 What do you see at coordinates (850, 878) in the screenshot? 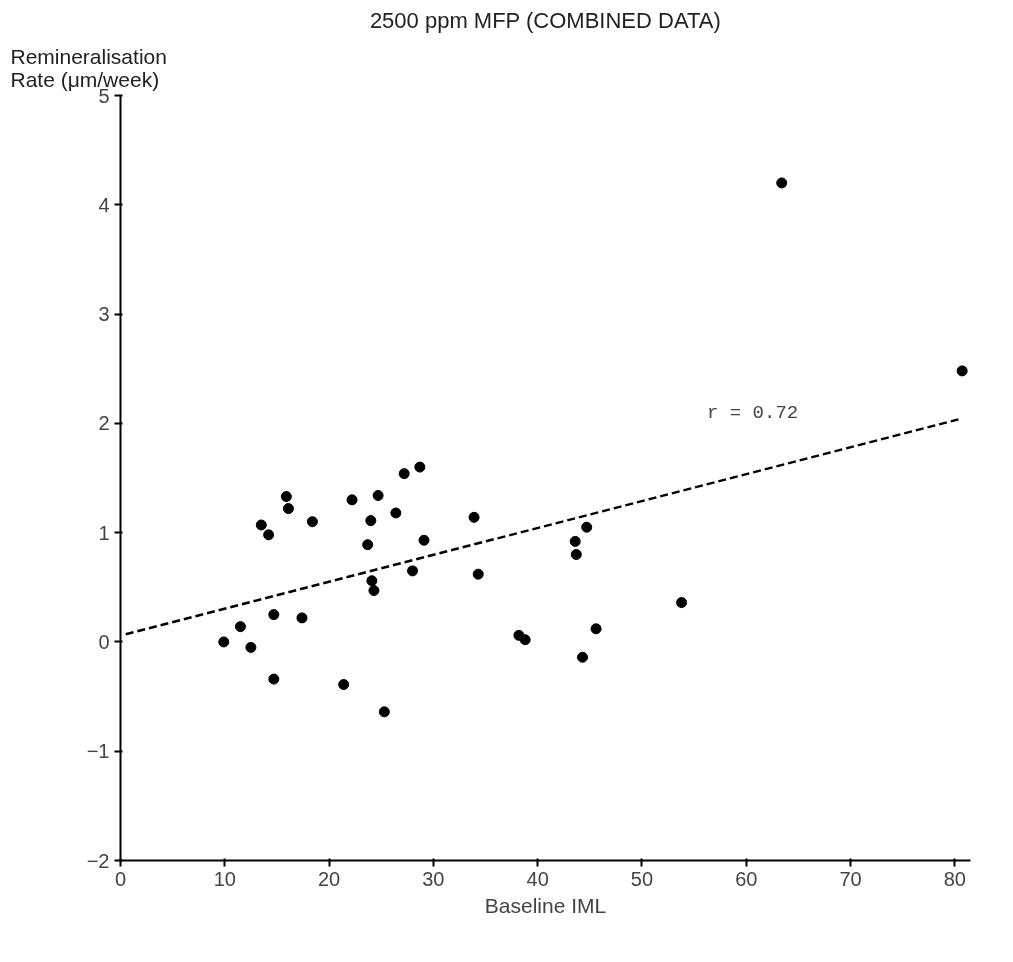
I see `x-tick-label: 70` at bounding box center [850, 878].